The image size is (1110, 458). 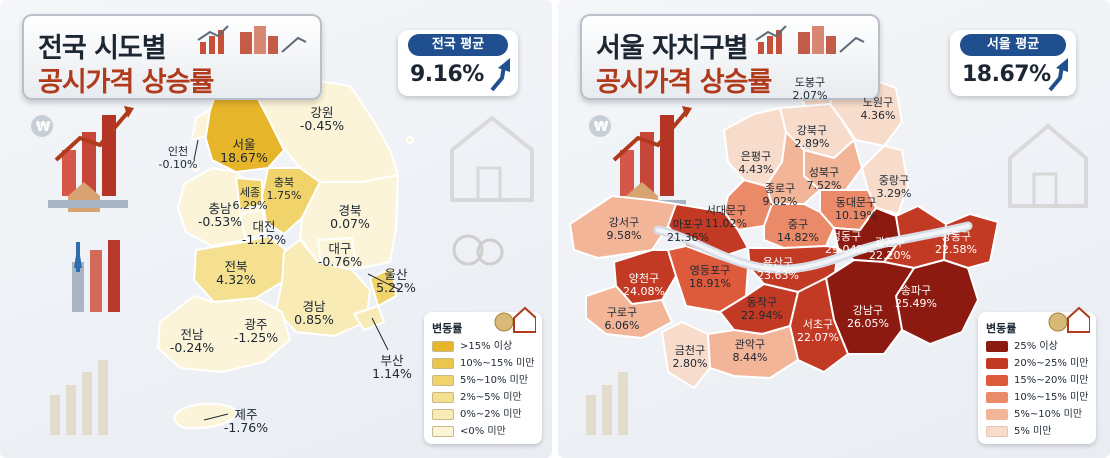 What do you see at coordinates (1013, 45) in the screenshot?
I see `average-label: 서울 평균` at bounding box center [1013, 45].